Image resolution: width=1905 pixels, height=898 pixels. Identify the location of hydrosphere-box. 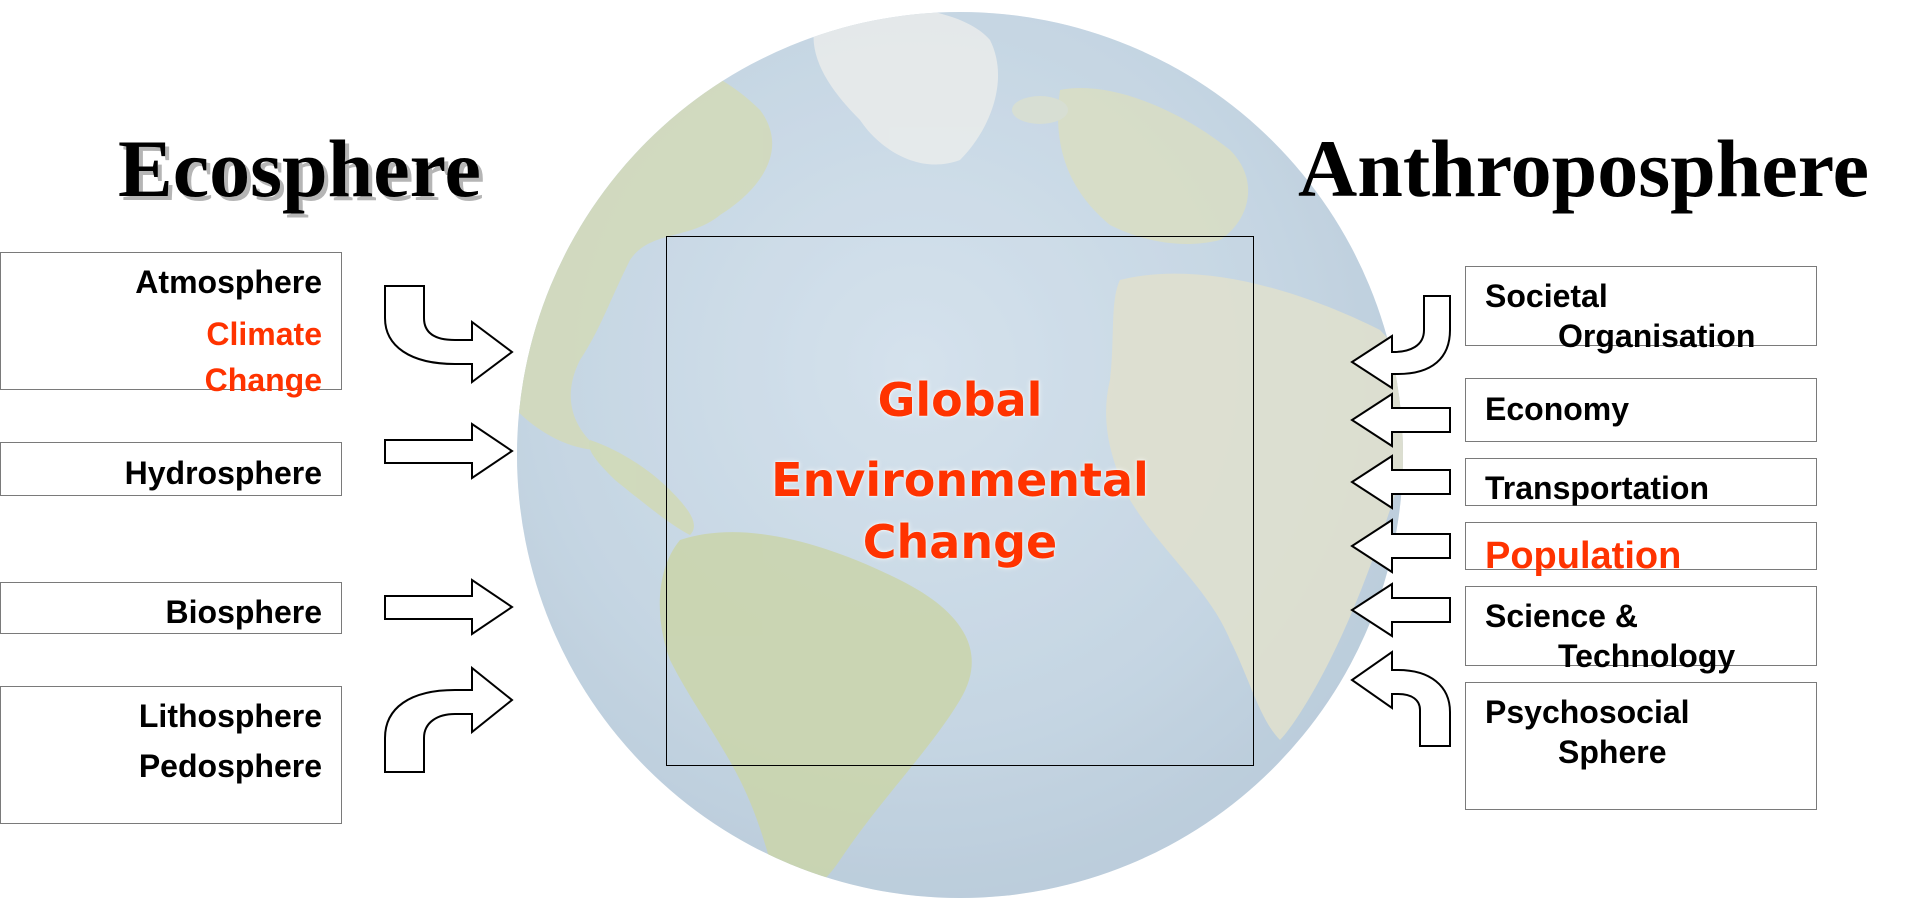
(171, 469).